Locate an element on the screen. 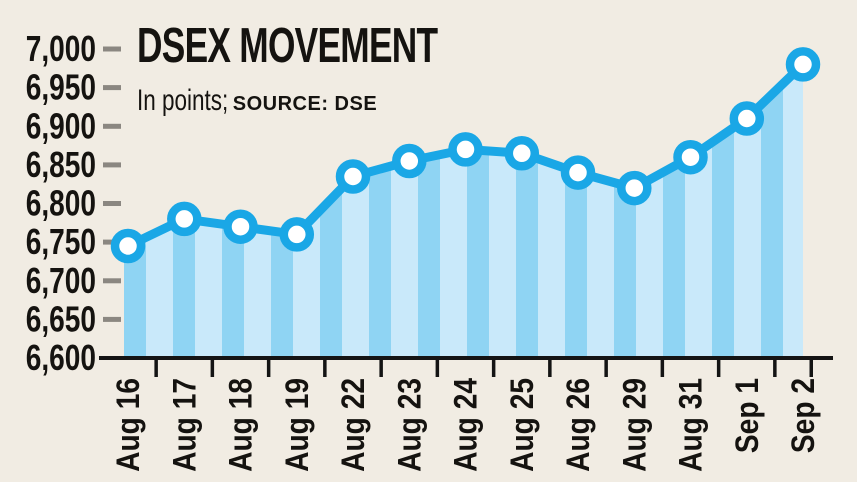 Image resolution: width=857 pixels, height=482 pixels. x-axis-label: Aug 29 is located at coordinates (635, 425).